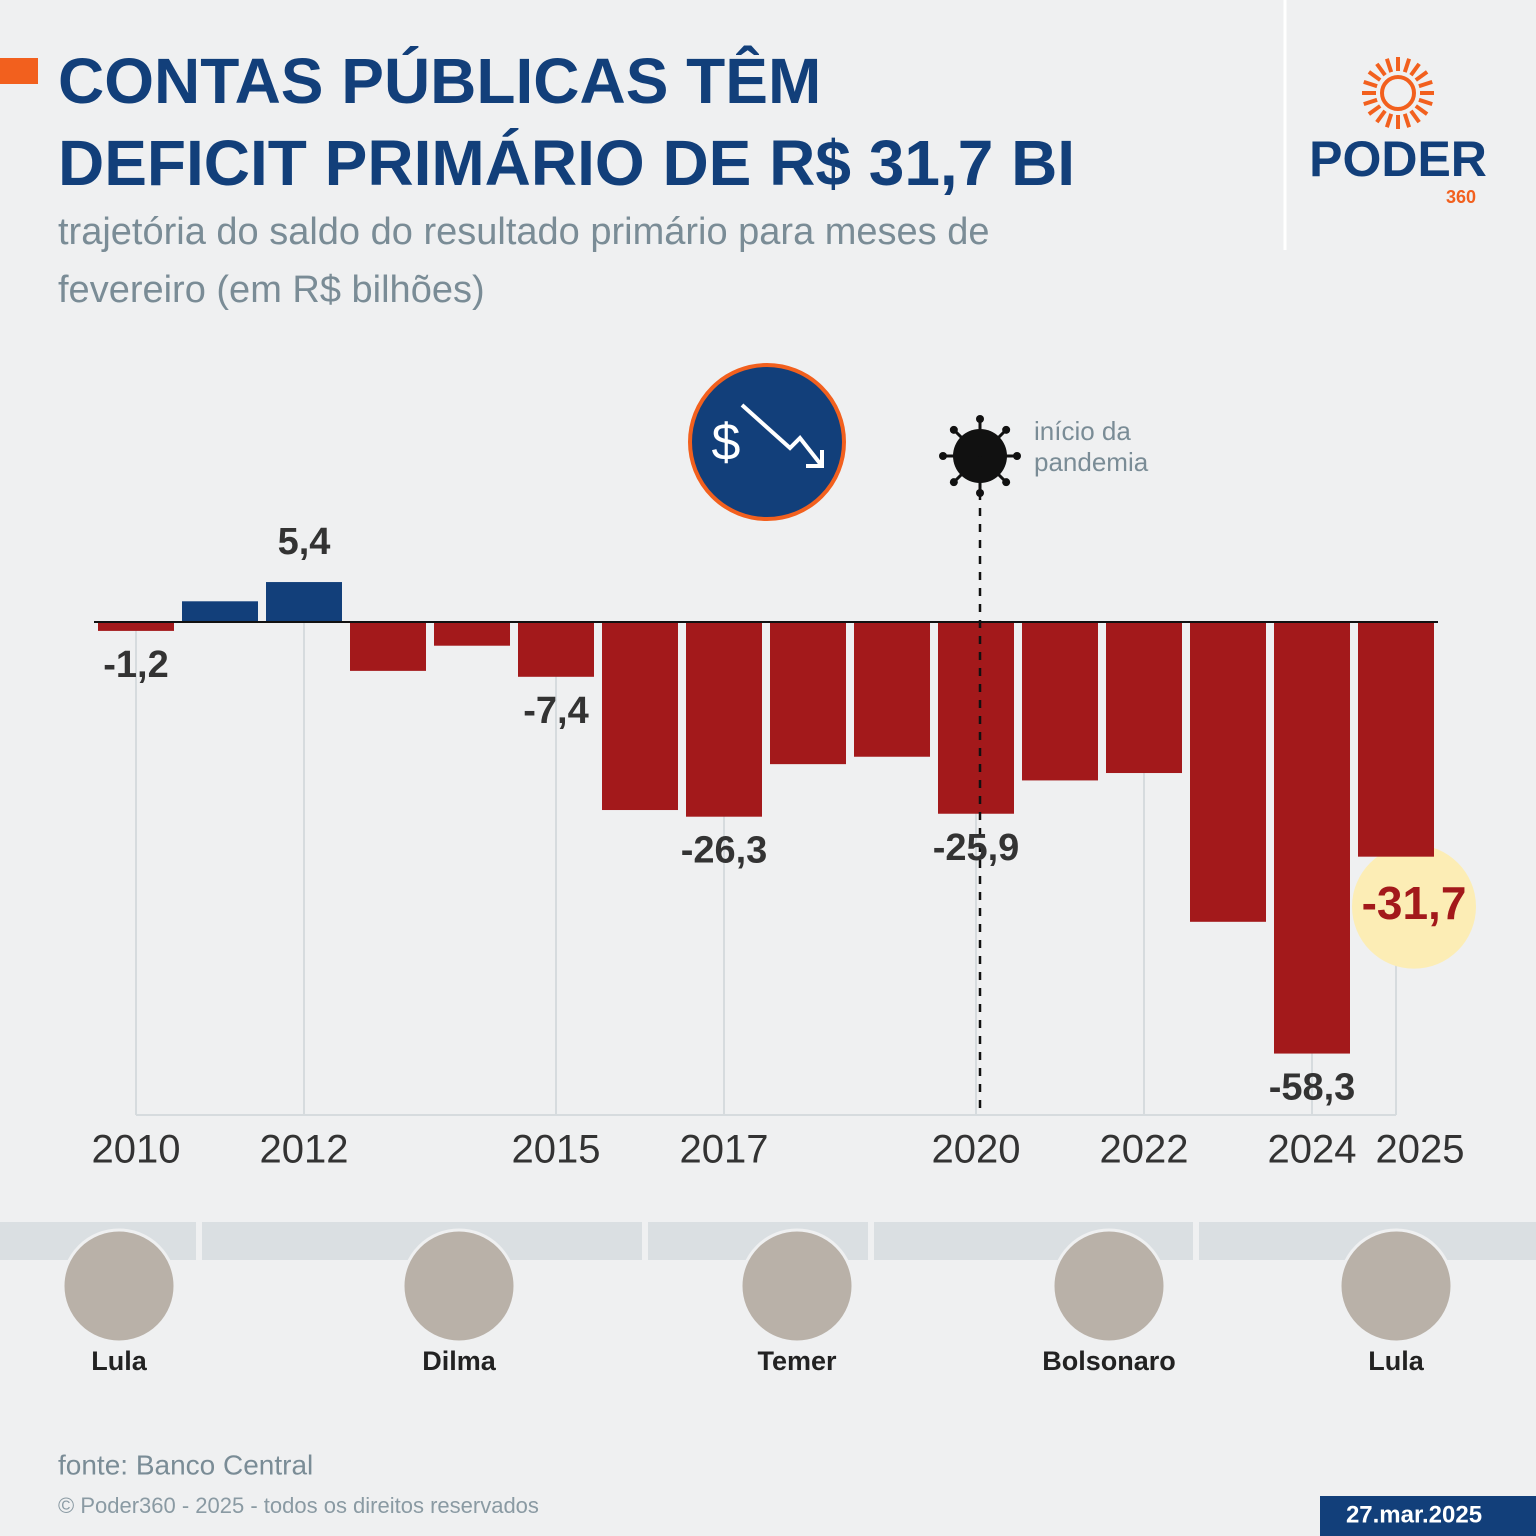  Describe the element at coordinates (1398, 93) in the screenshot. I see `logo-sun` at that location.